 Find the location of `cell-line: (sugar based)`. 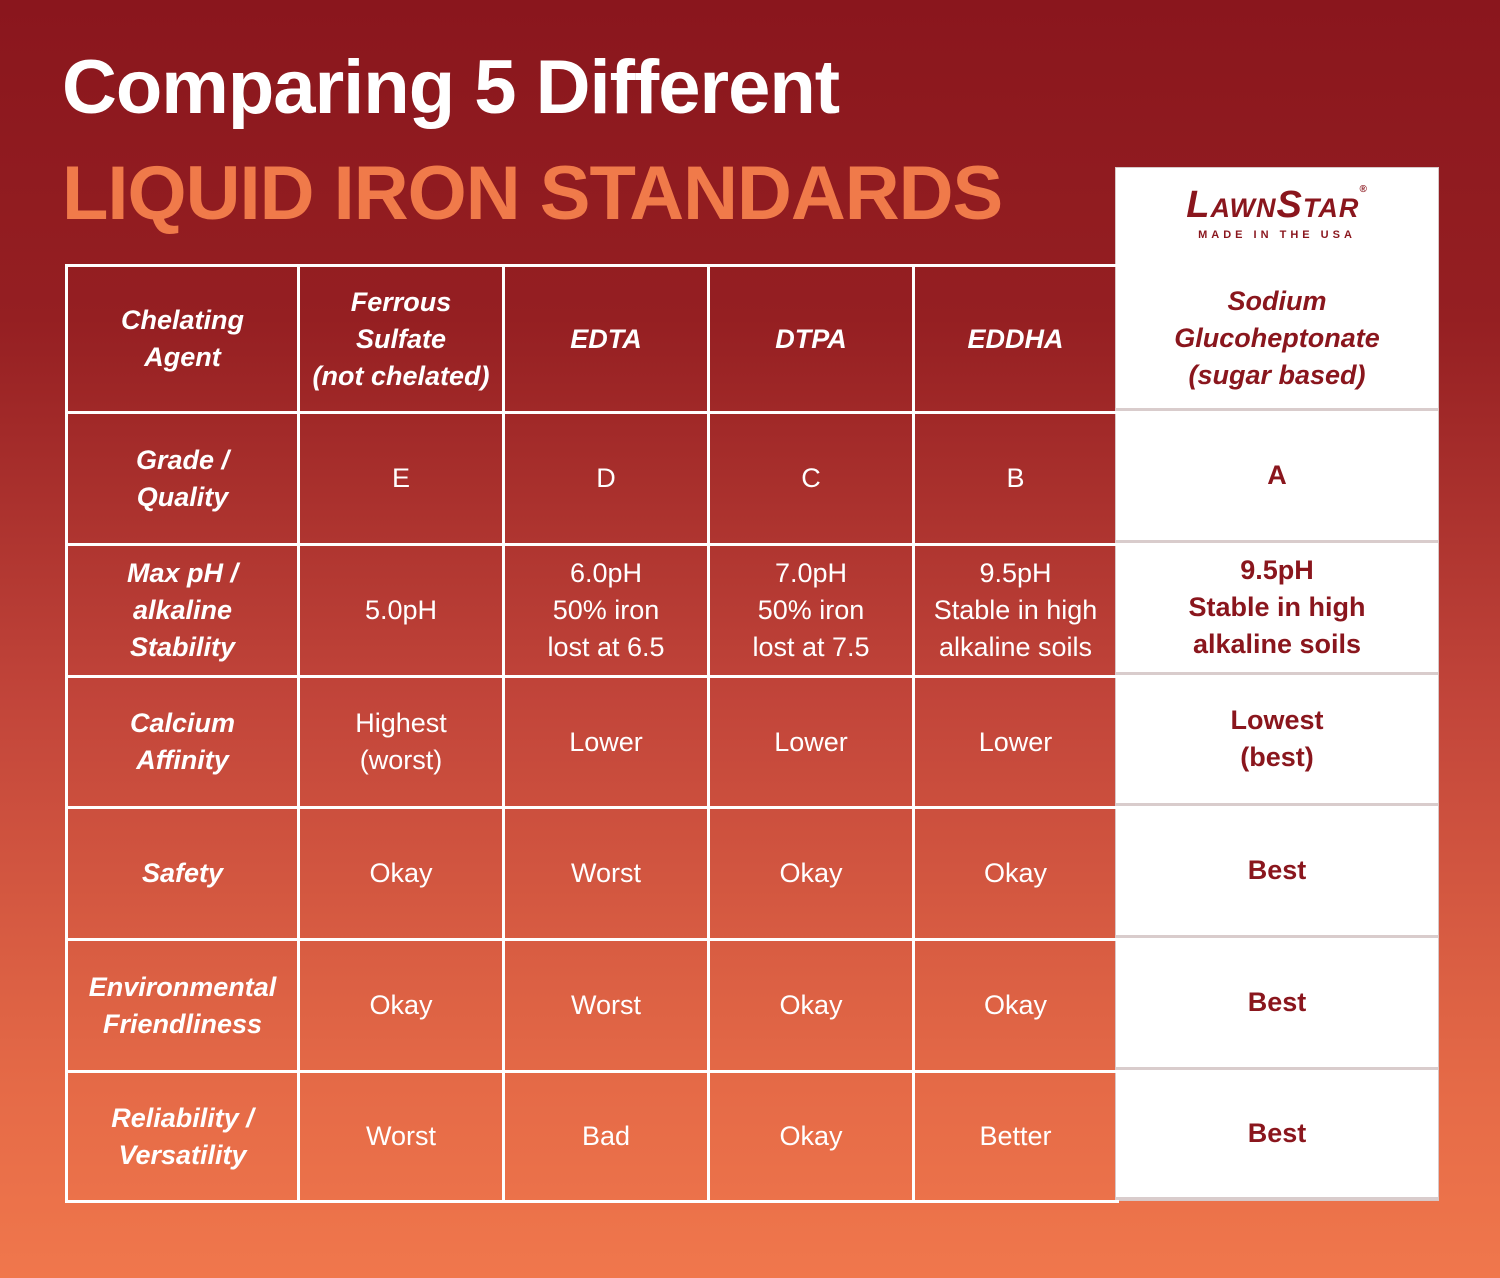

cell-line: (sugar based) is located at coordinates (1277, 374).